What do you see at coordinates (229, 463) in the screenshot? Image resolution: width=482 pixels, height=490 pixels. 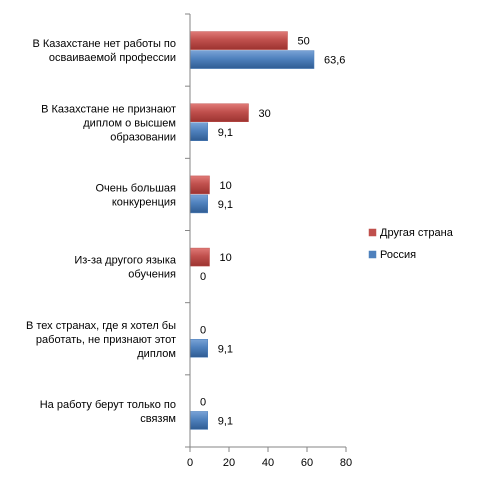 I see `x-tick-label: 20` at bounding box center [229, 463].